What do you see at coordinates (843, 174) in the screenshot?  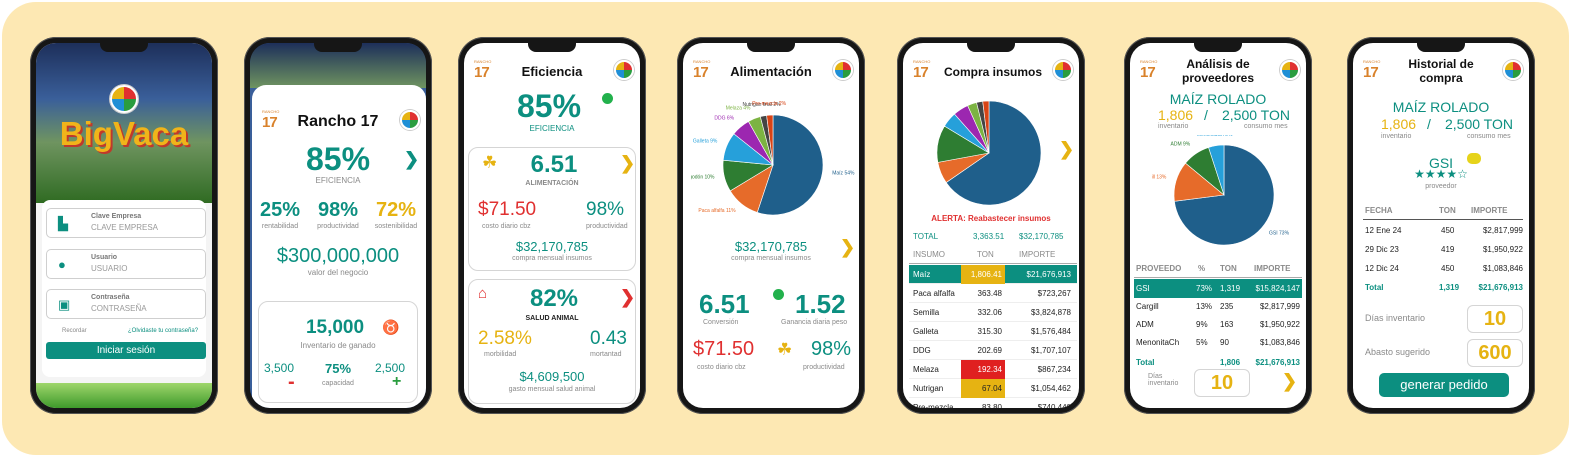 I see `pie-label: Maíz 54%` at bounding box center [843, 174].